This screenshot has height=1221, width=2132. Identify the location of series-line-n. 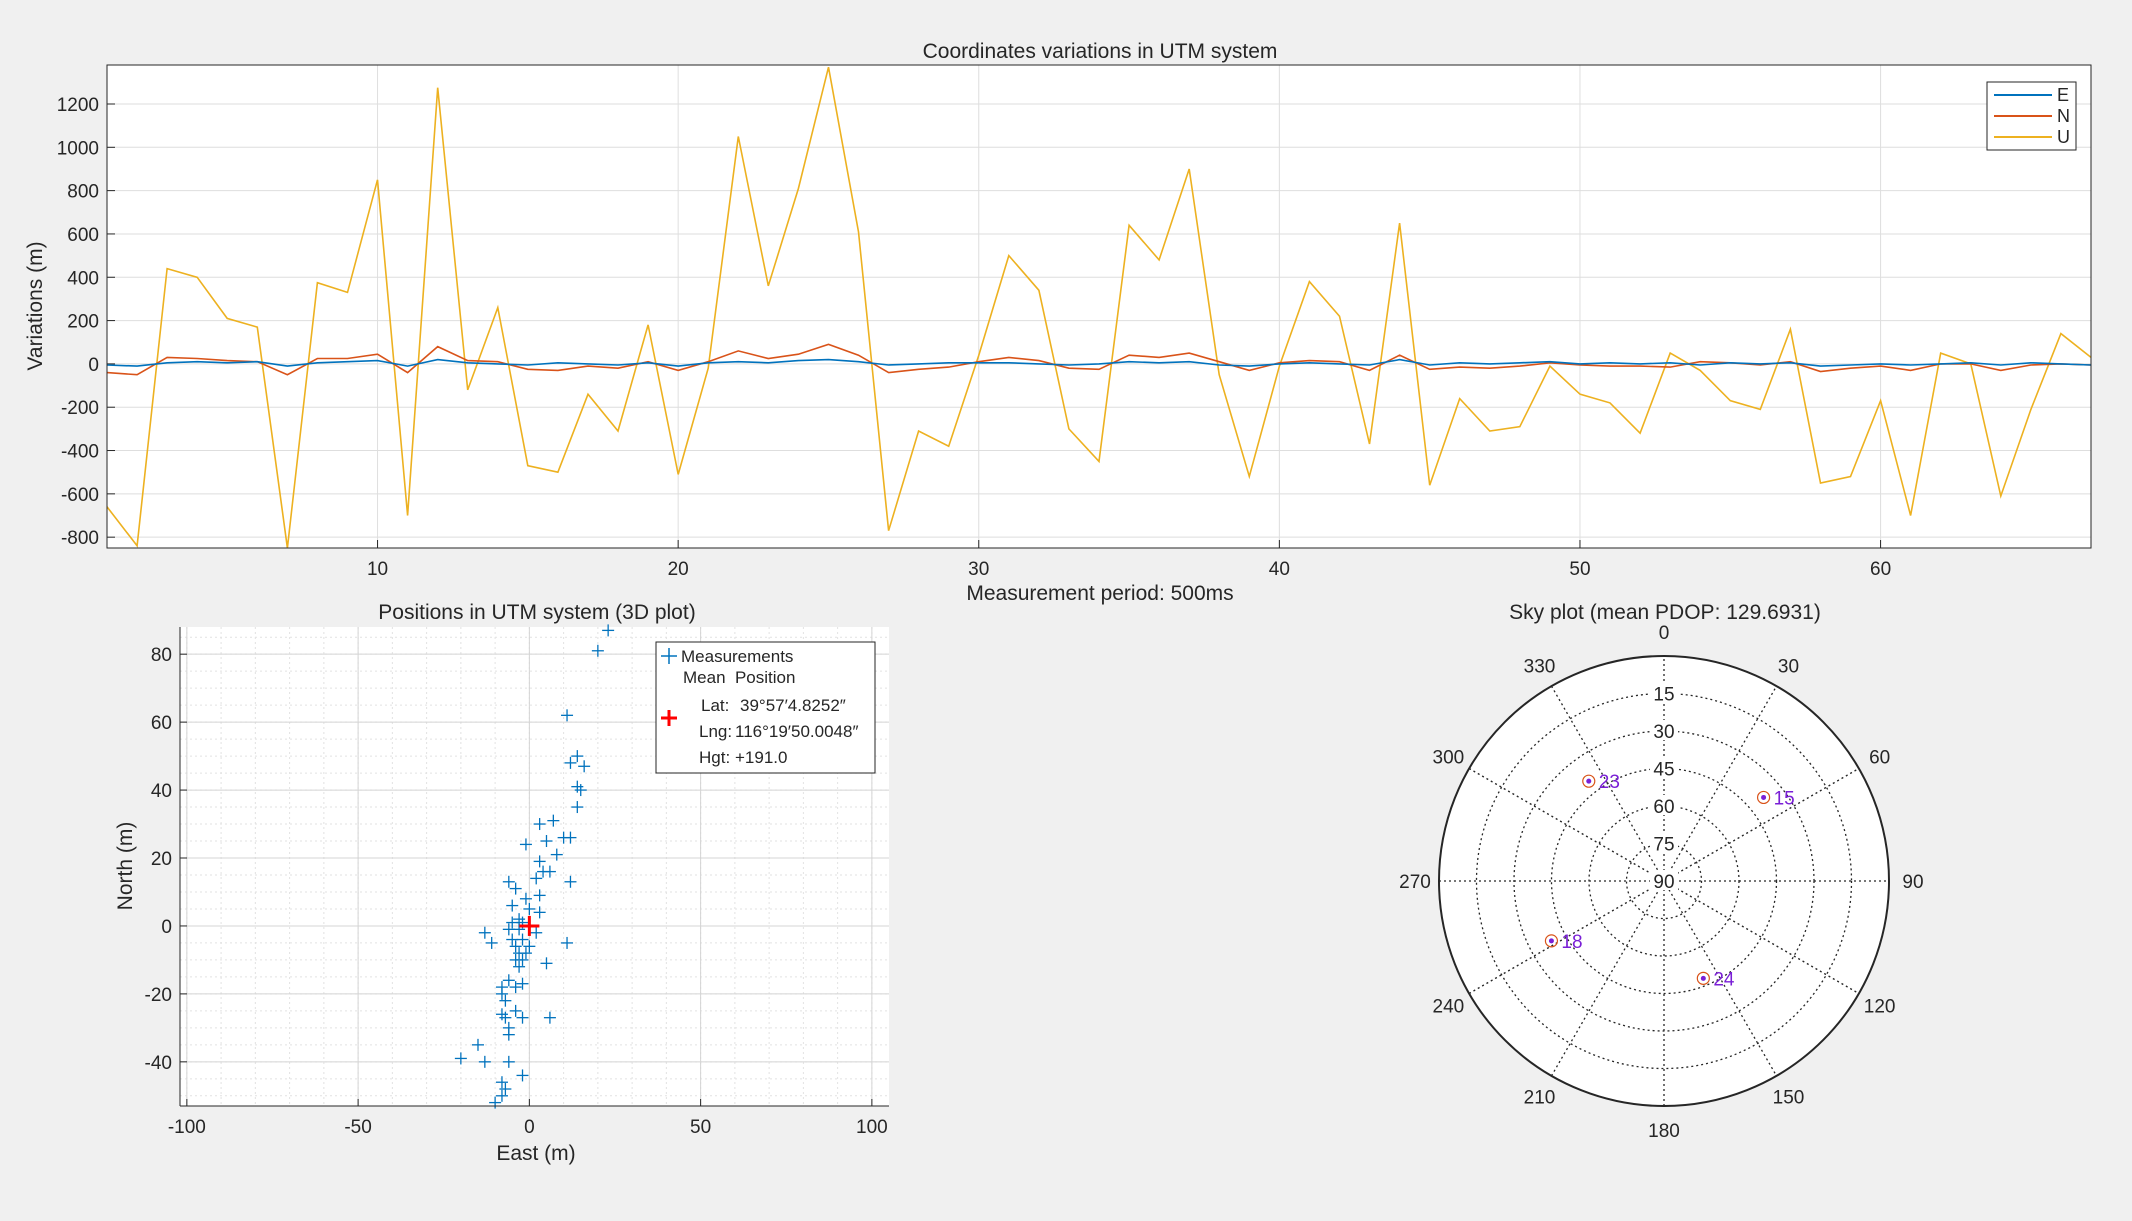
(1099, 359).